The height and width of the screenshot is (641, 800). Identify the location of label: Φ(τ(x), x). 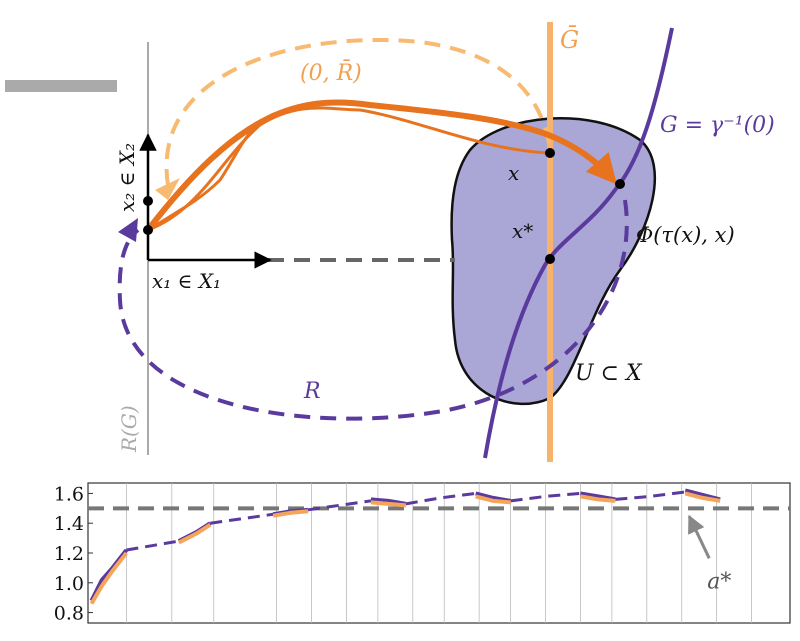
(685, 235).